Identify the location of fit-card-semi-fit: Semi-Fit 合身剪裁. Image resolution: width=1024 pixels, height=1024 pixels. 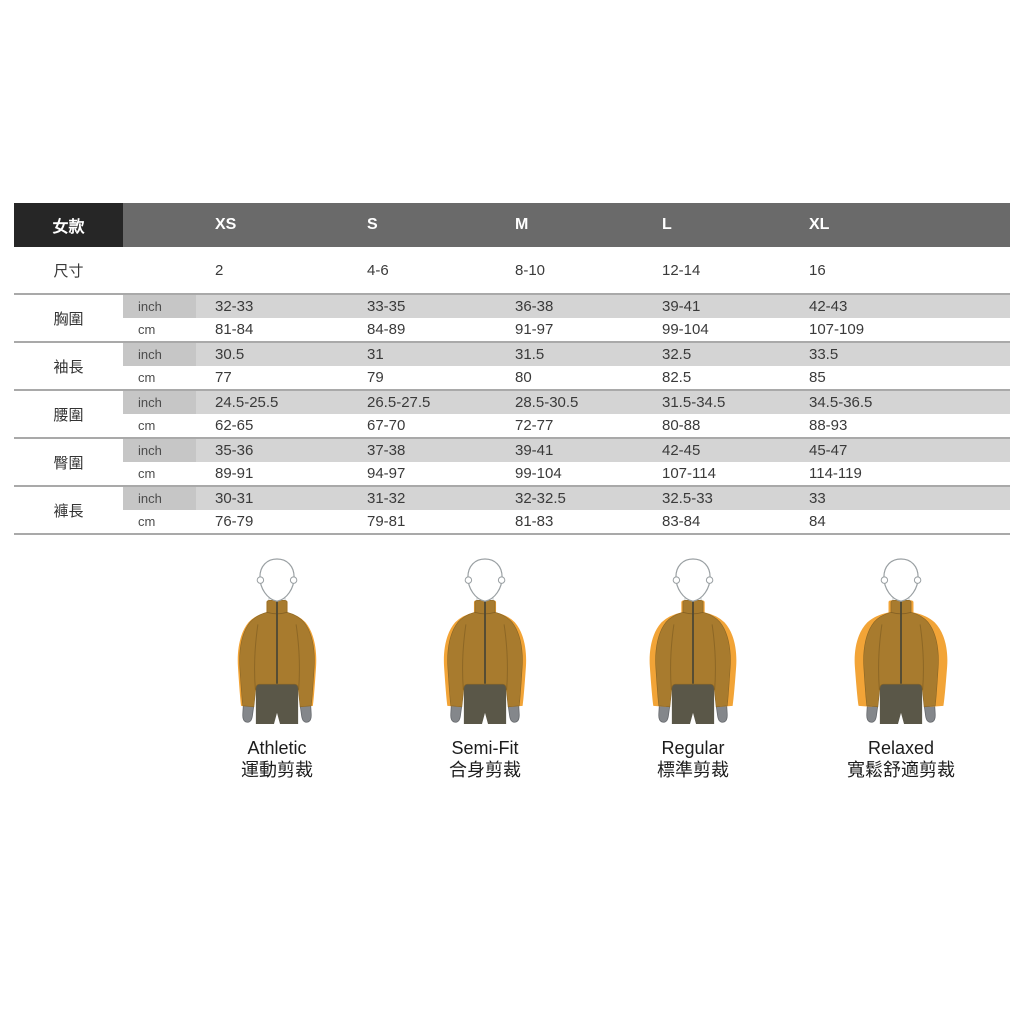
(485, 668).